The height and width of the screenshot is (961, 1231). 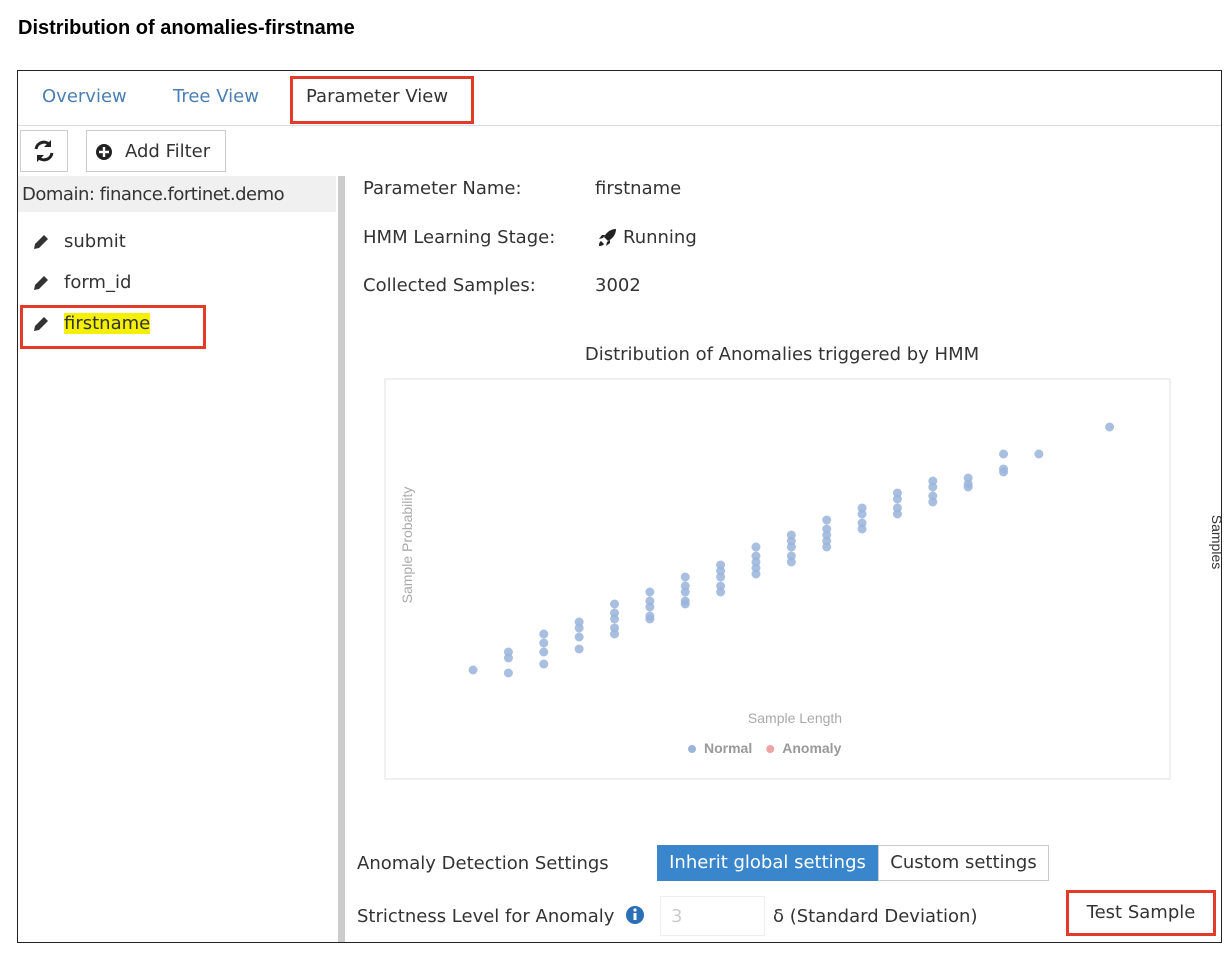 I want to click on strictness-label: Strictness Level for Anomaly, so click(x=486, y=916).